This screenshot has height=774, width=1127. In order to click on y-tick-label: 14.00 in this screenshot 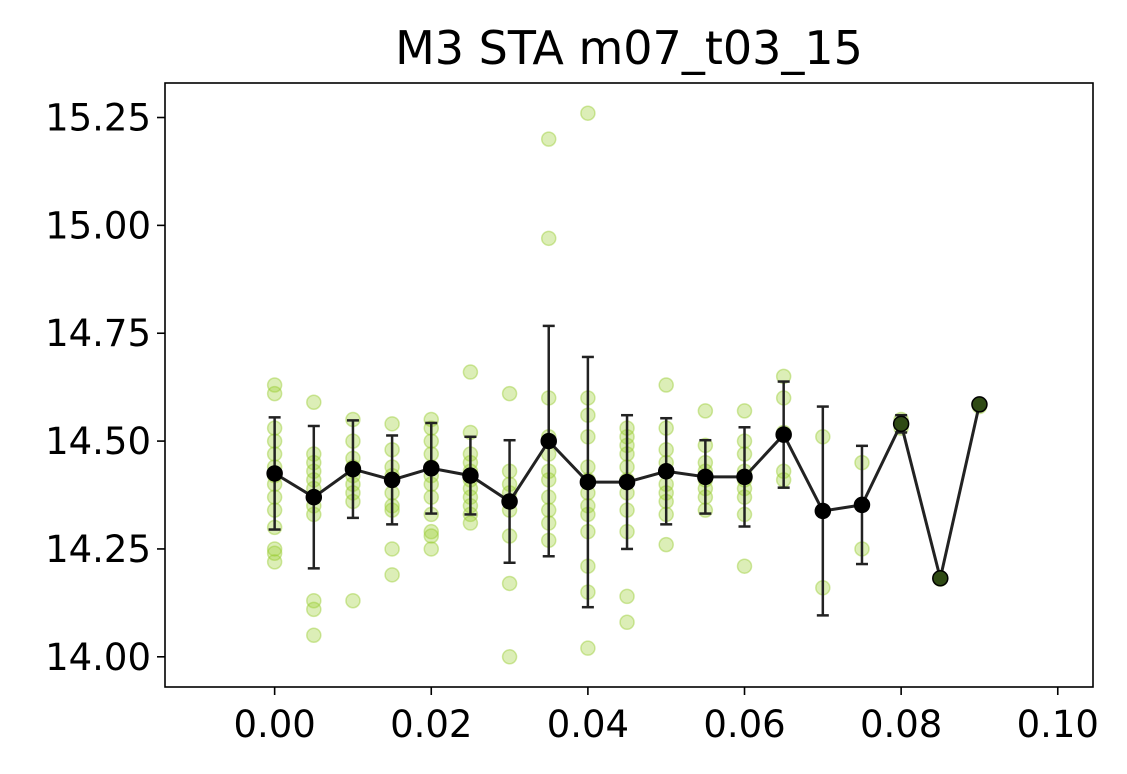, I will do `click(98, 657)`.